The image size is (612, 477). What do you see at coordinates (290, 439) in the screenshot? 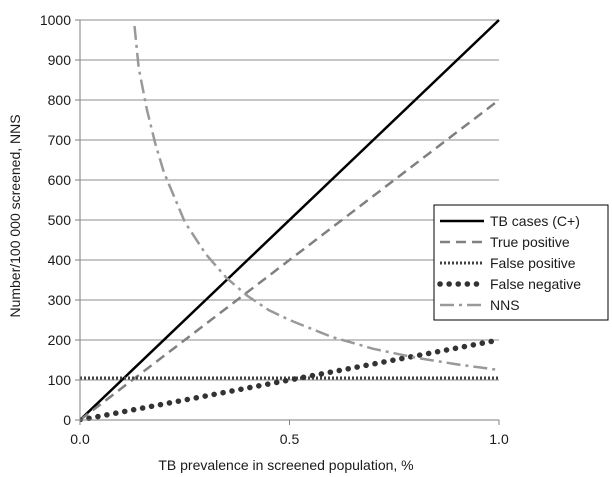
I see `x-tick-label-0.5: 0.5` at bounding box center [290, 439].